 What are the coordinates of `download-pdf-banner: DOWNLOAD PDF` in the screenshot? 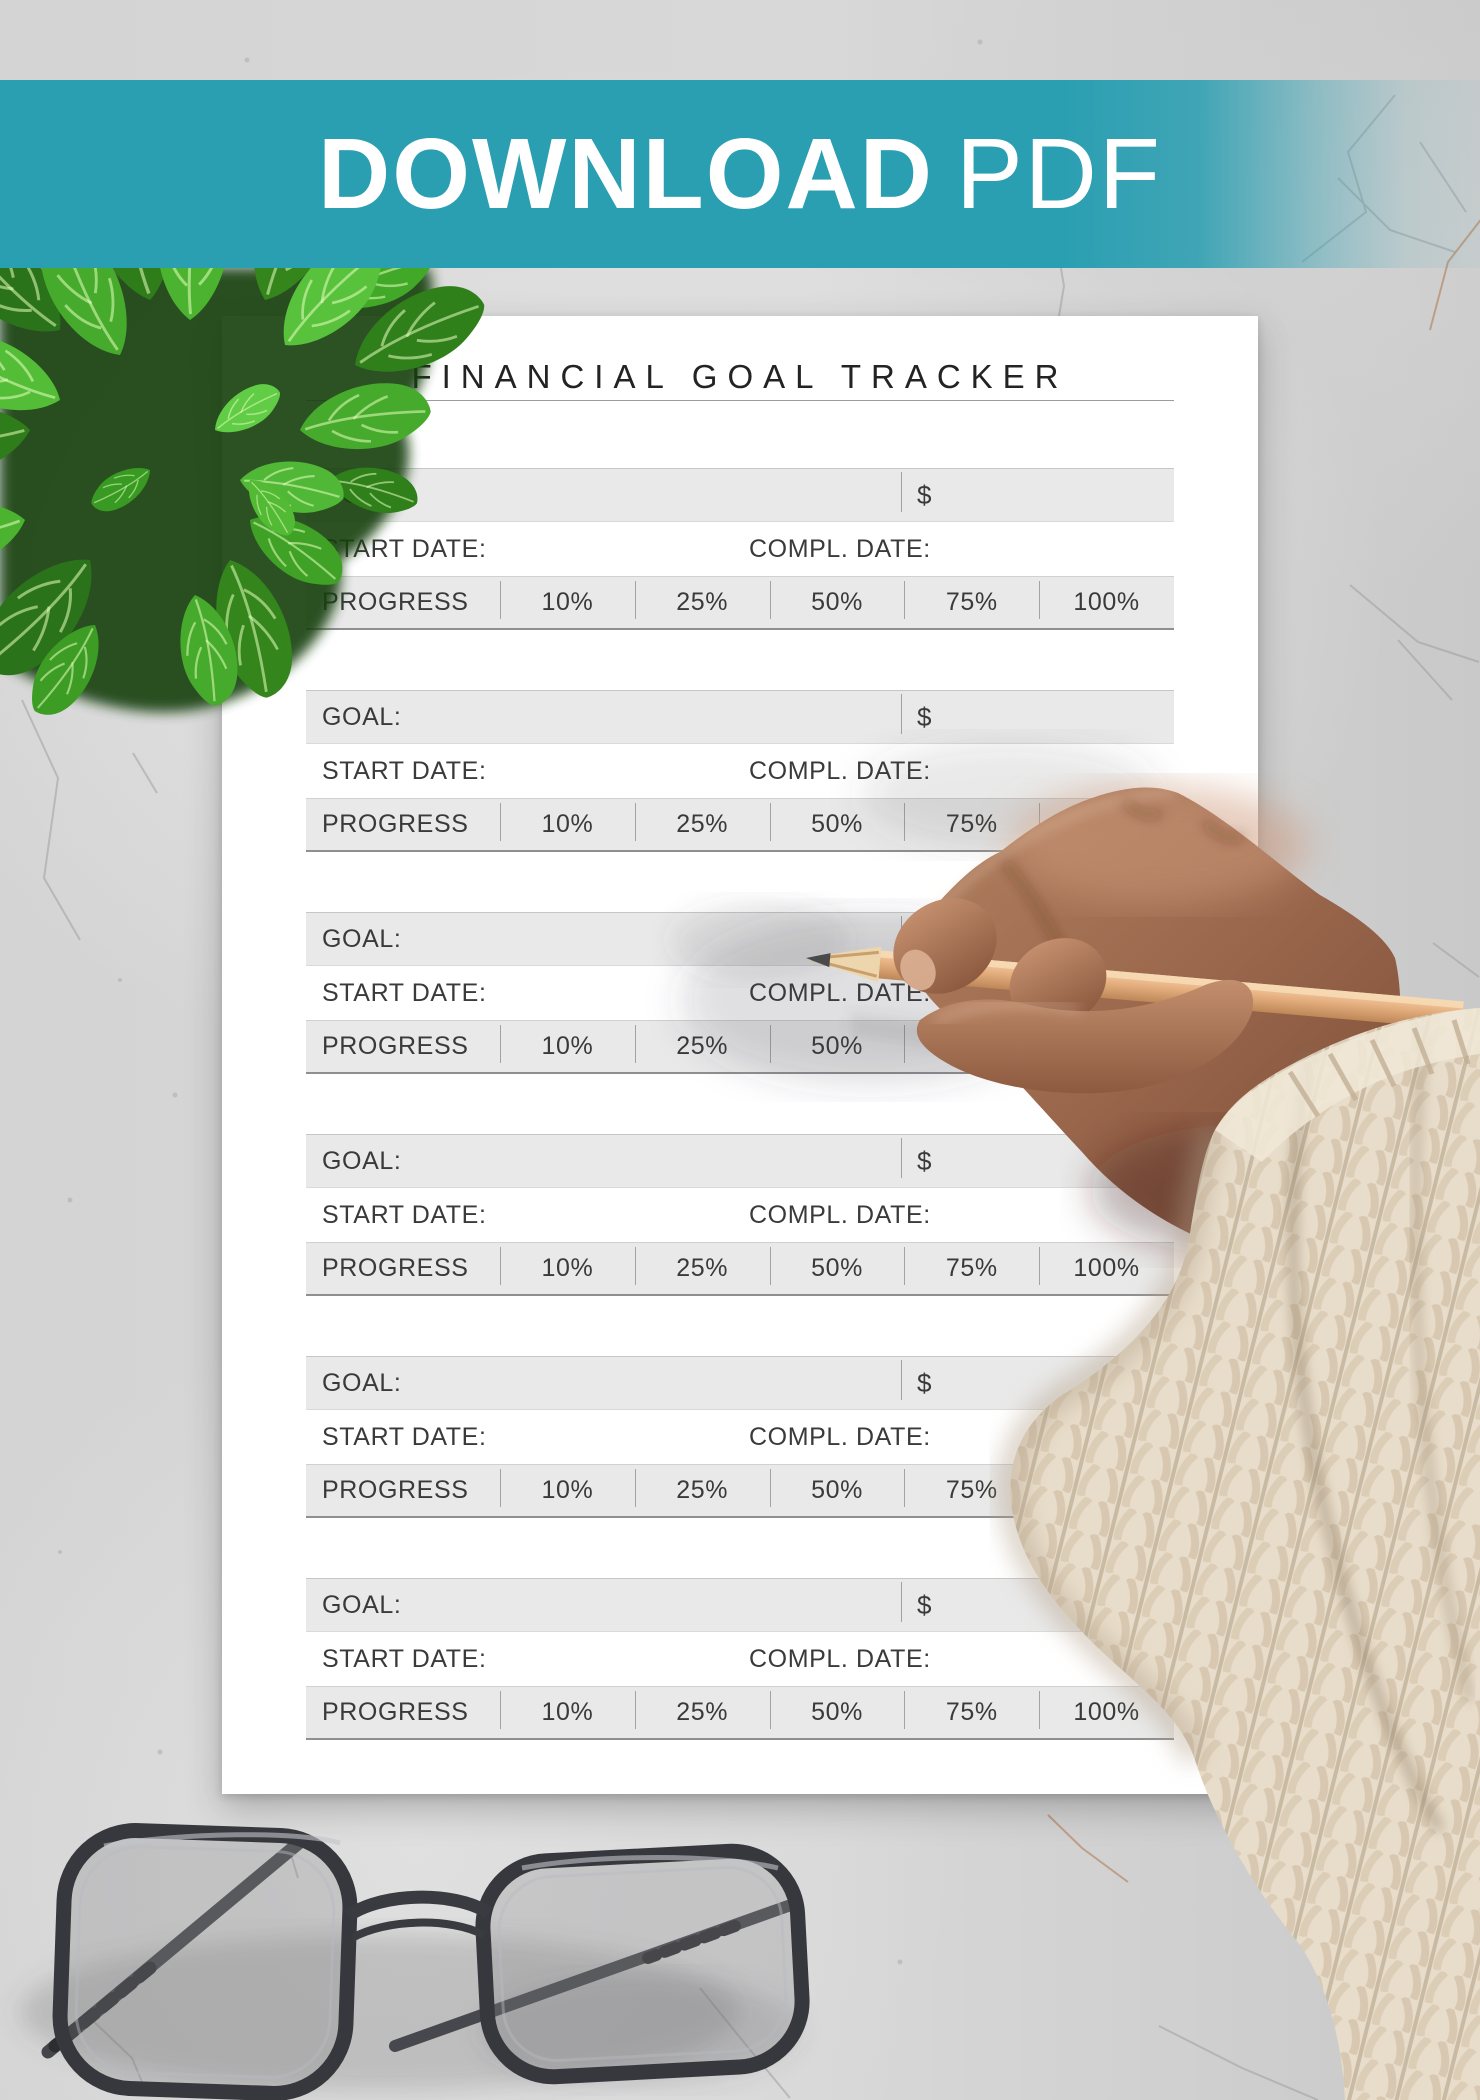 It's located at (740, 174).